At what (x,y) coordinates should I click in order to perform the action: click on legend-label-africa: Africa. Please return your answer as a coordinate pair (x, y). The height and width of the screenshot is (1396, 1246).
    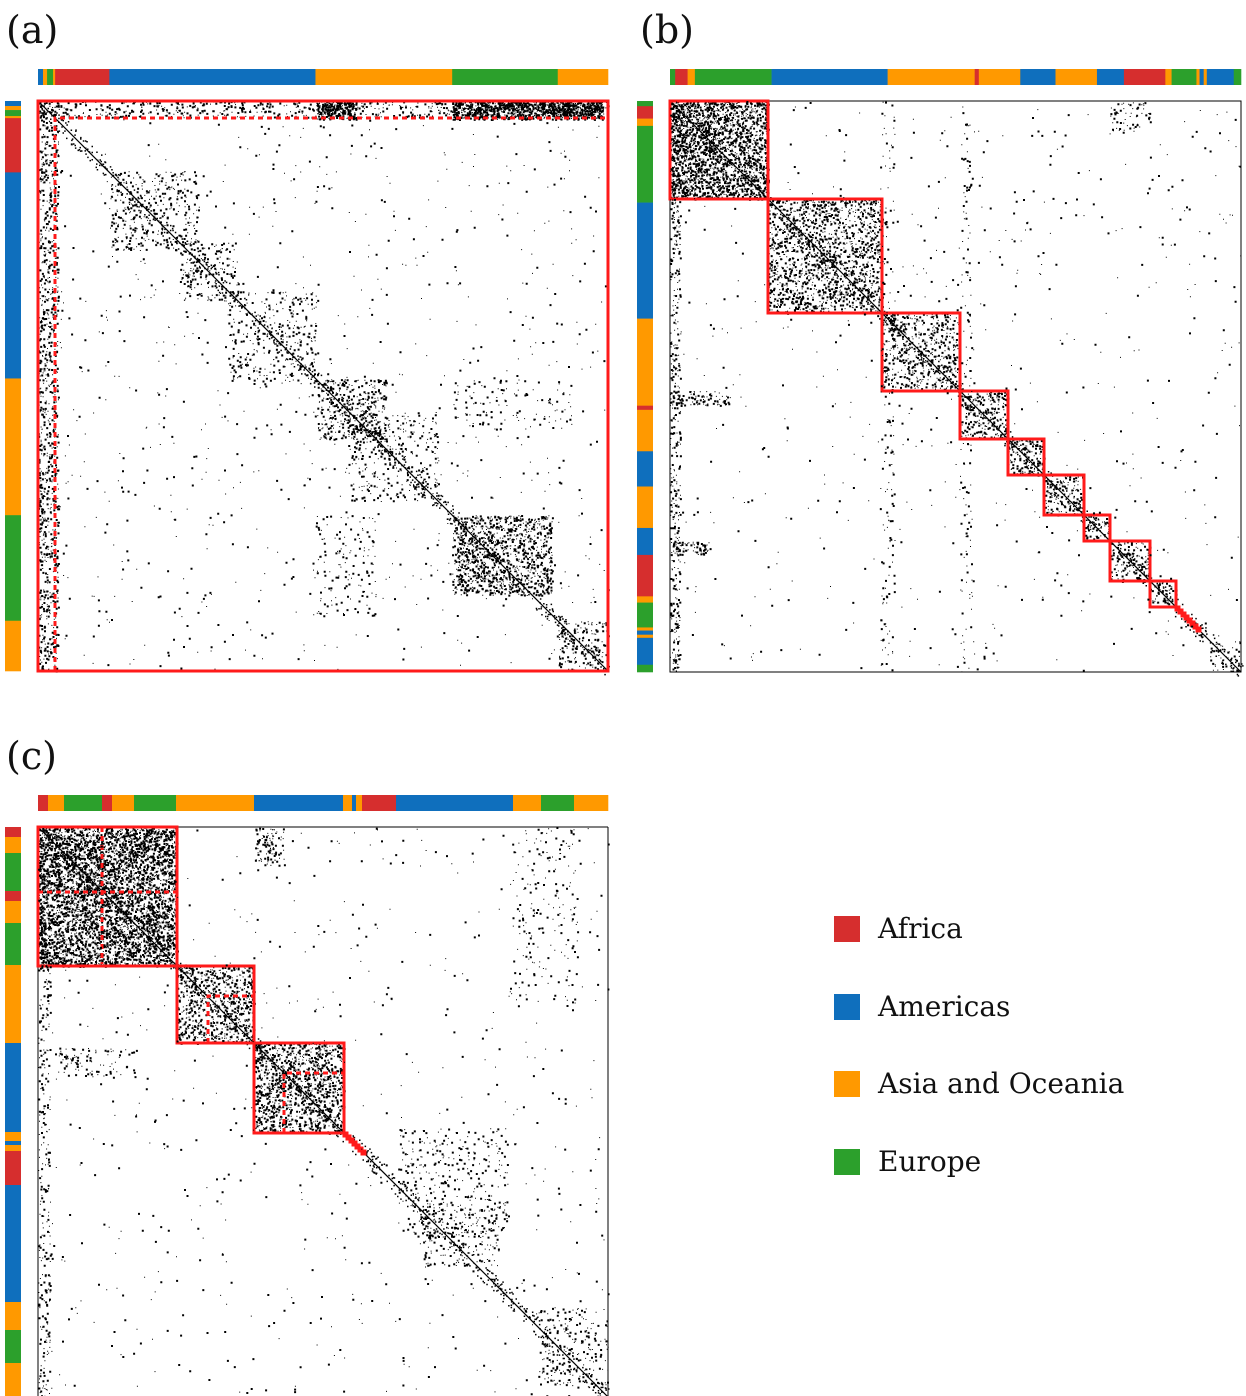
    Looking at the image, I should click on (920, 928).